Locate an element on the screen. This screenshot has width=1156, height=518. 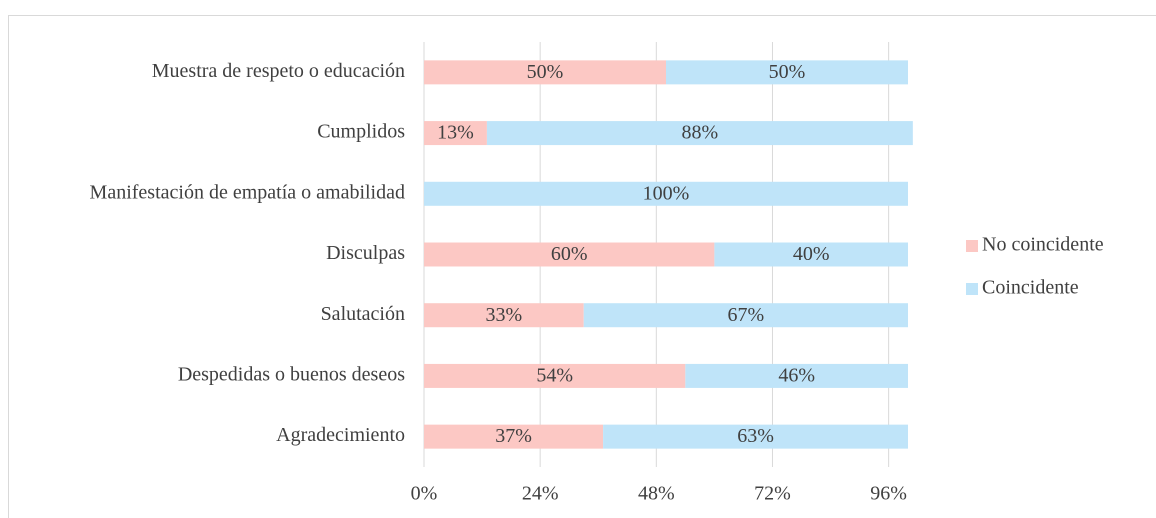
y-tick-label: Agradecimiento is located at coordinates (340, 435).